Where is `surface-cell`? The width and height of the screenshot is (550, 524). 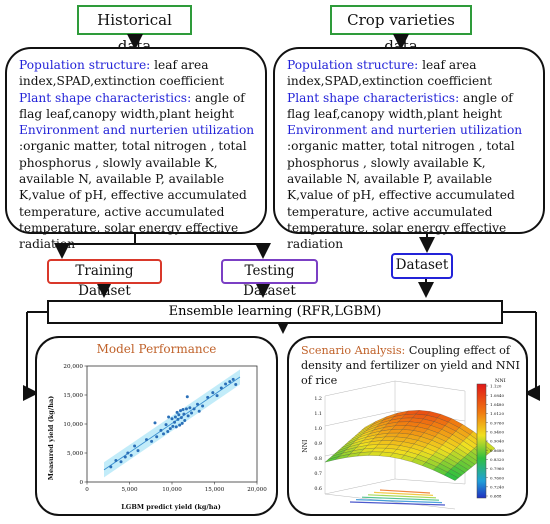 surface-cell is located at coordinates (451, 476).